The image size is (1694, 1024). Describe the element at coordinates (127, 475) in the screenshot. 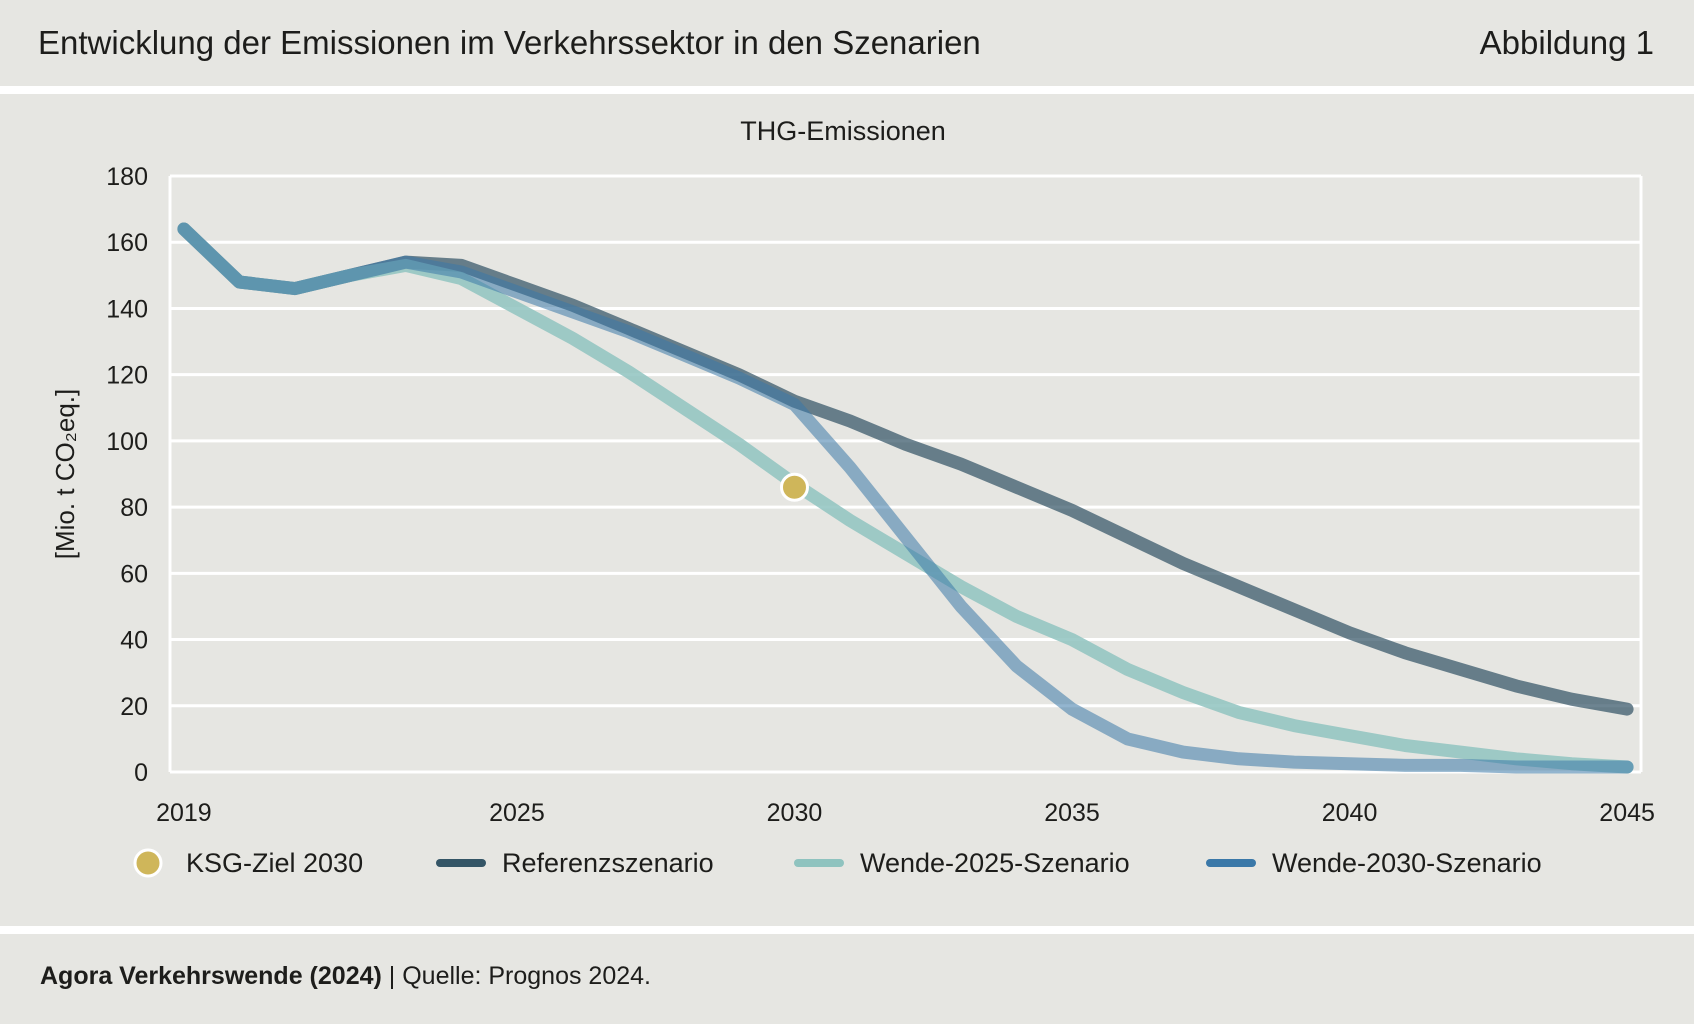

I see `y-tick-labels: 0 20 40 60 80 100 120 140 160 180` at that location.